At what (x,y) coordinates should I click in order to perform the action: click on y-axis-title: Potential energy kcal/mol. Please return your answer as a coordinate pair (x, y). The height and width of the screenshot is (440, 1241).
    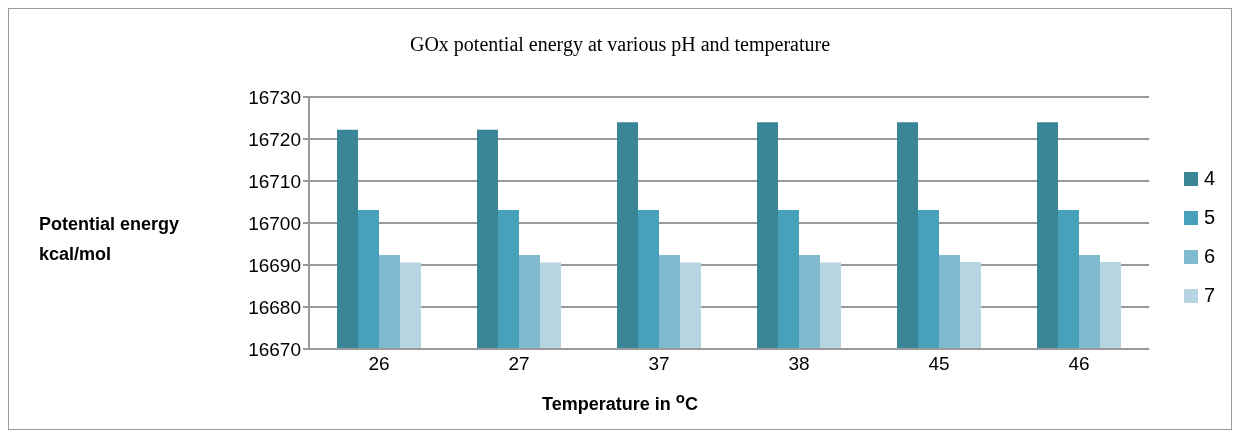
    Looking at the image, I should click on (110, 239).